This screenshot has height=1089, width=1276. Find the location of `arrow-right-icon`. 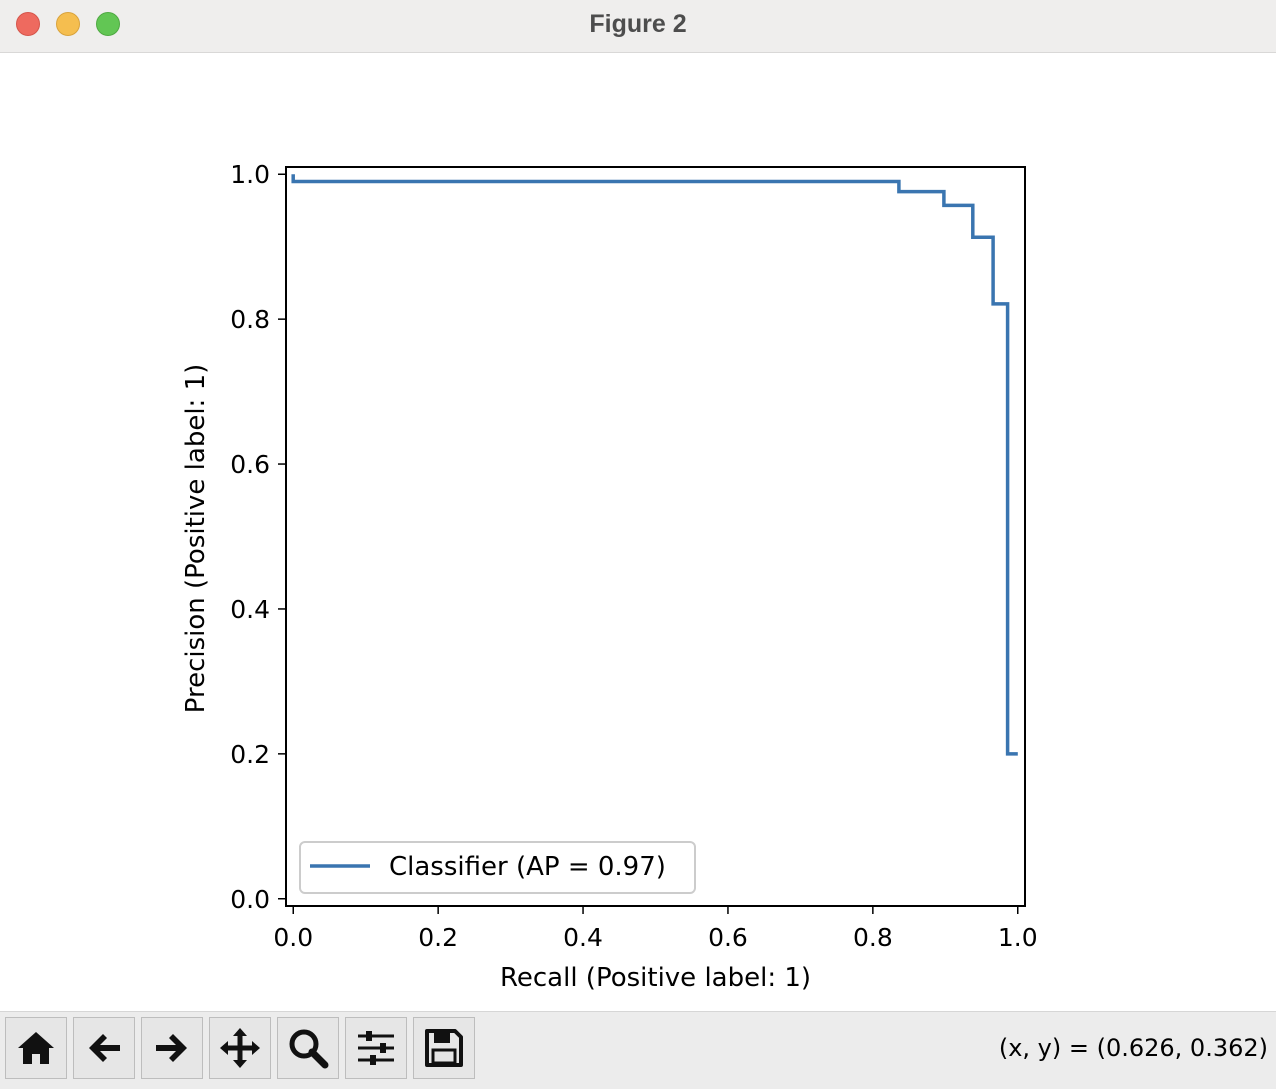

arrow-right-icon is located at coordinates (171, 1048).